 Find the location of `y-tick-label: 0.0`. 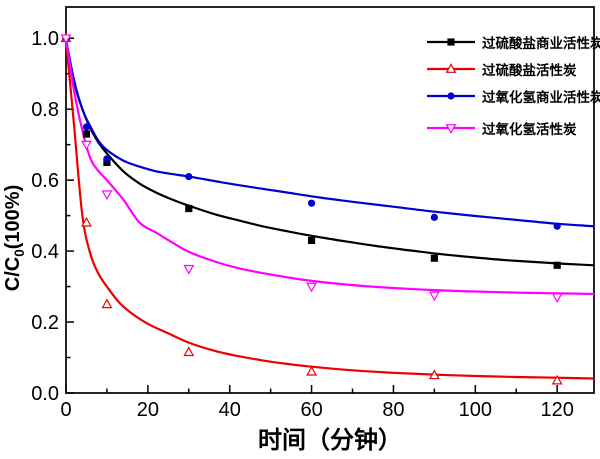

y-tick-label: 0.0 is located at coordinates (45, 394).